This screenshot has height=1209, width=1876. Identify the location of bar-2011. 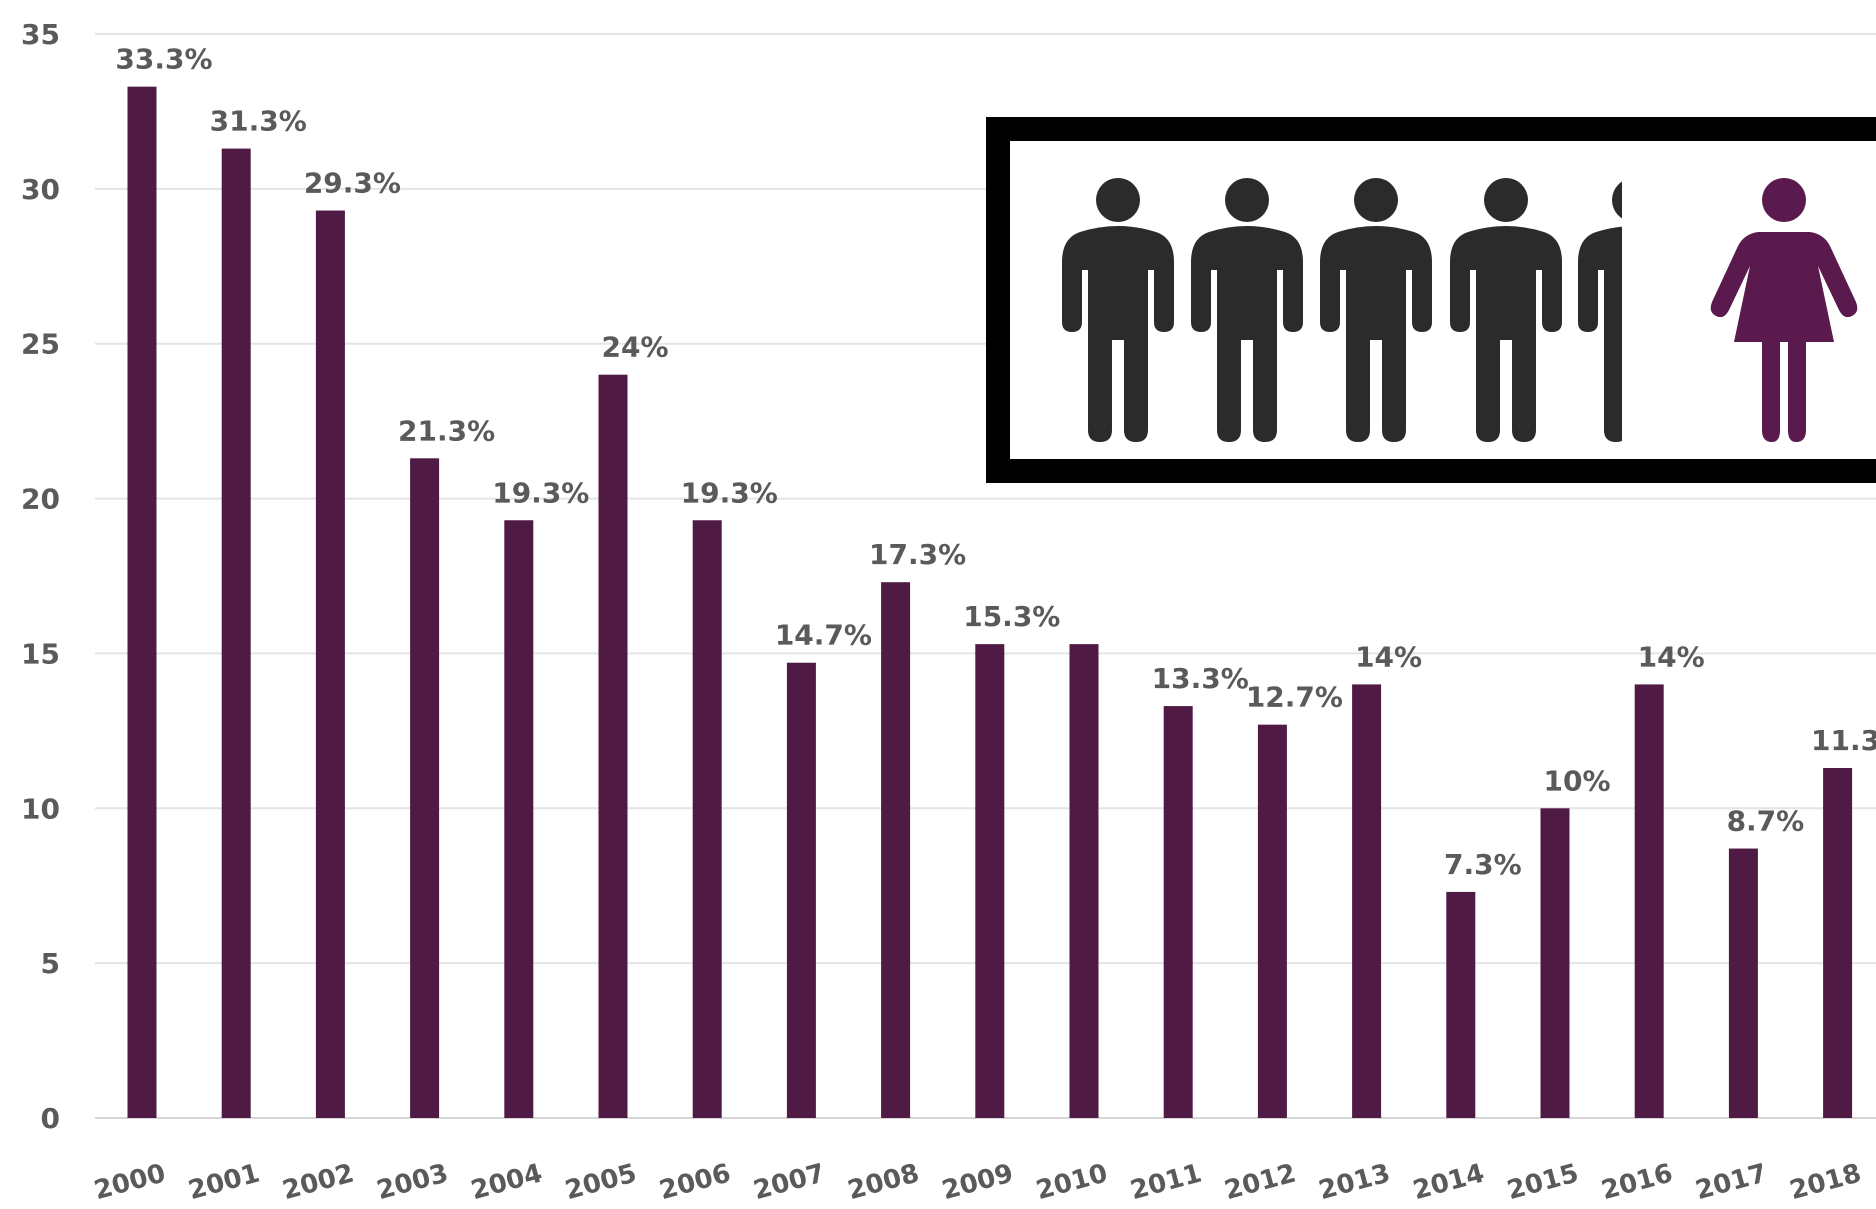
(1178, 912).